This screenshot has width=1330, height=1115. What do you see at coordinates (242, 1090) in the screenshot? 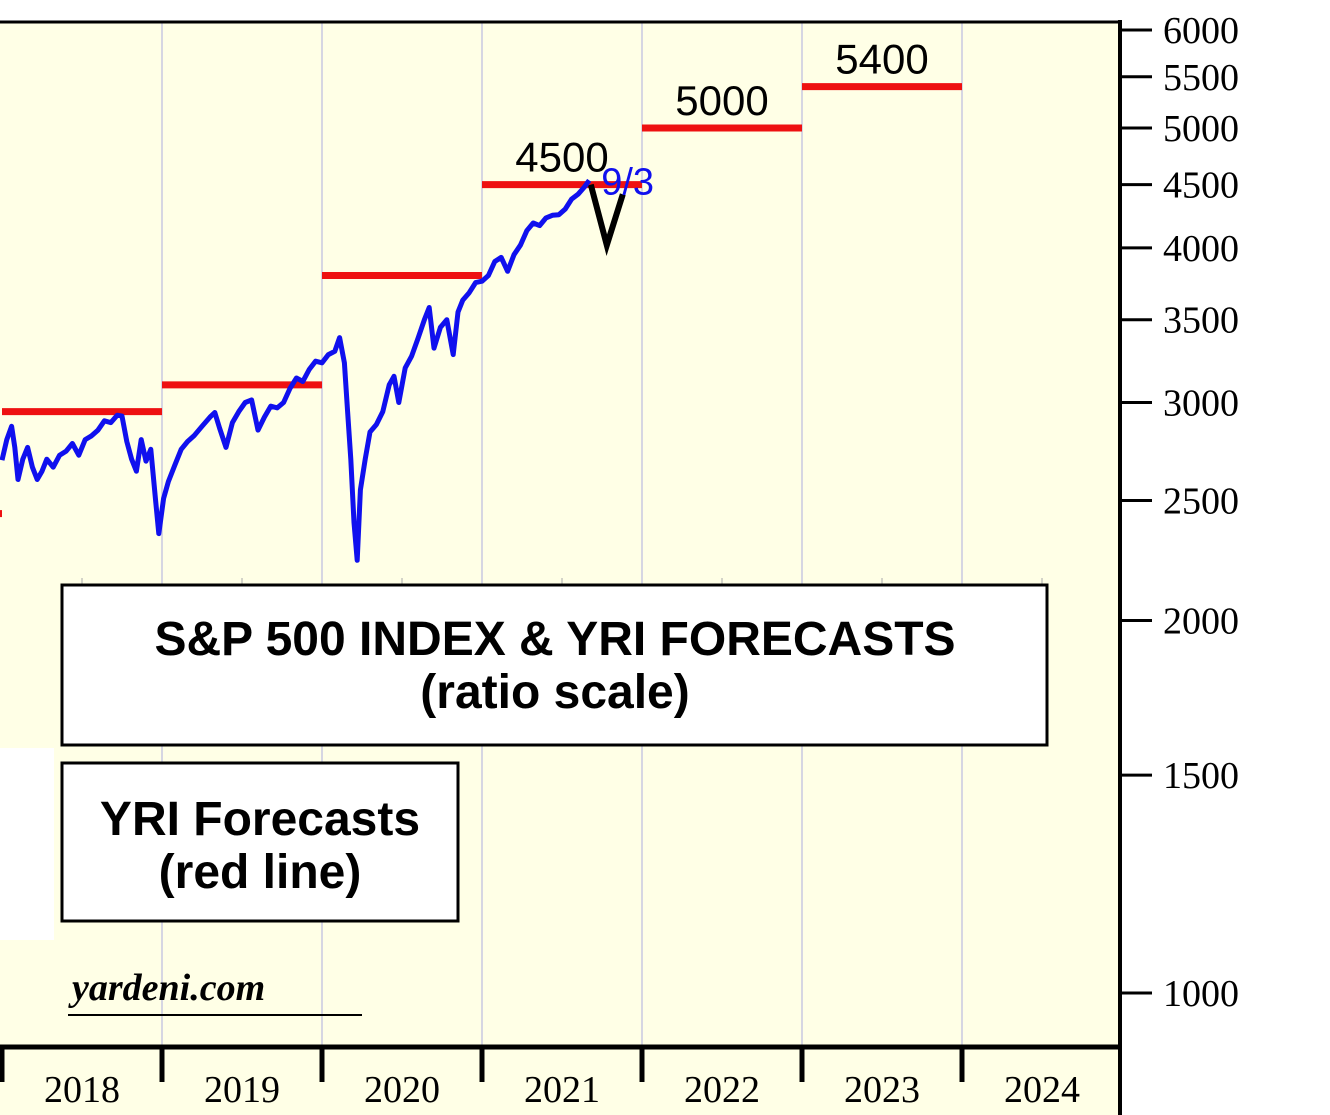
I see `x-label-2019: 2019` at bounding box center [242, 1090].